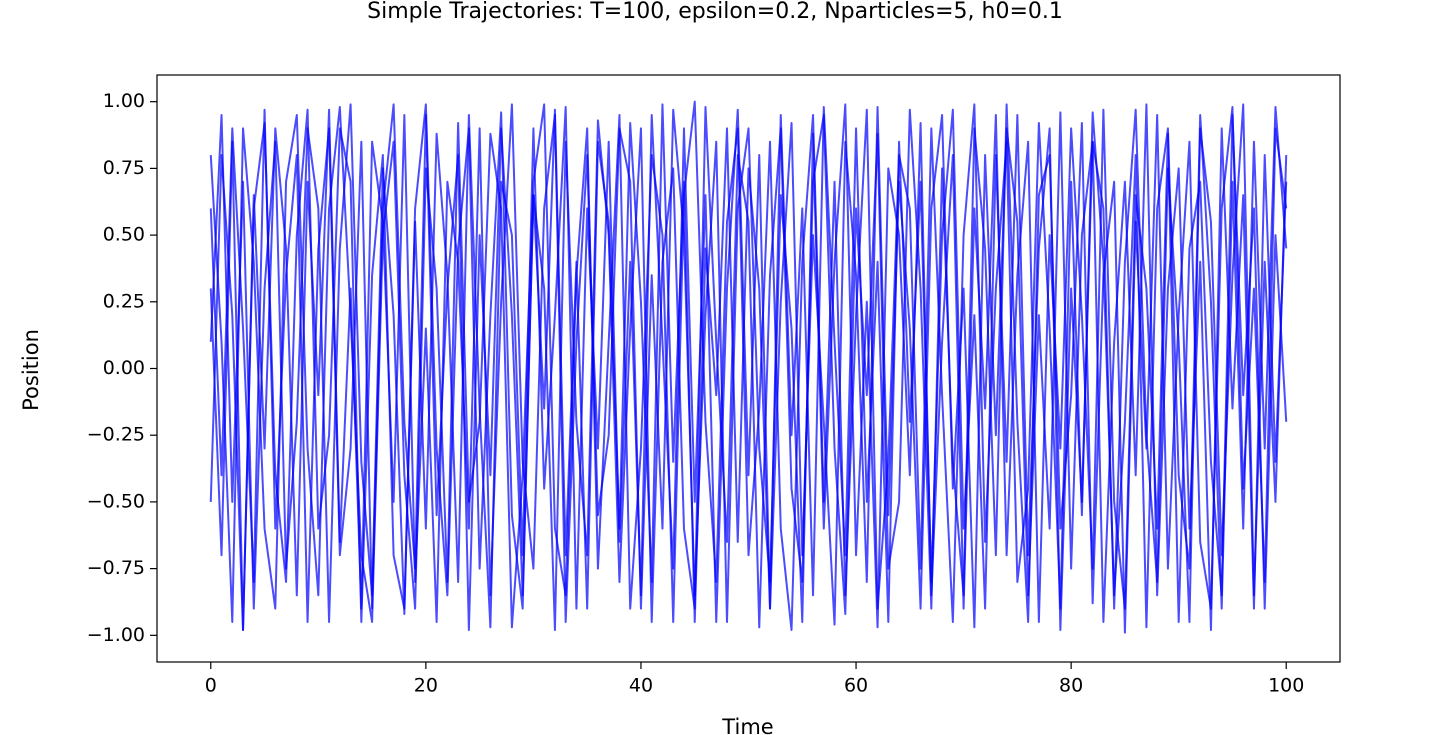 The image size is (1435, 735). I want to click on x-tick-label: 80, so click(1071, 686).